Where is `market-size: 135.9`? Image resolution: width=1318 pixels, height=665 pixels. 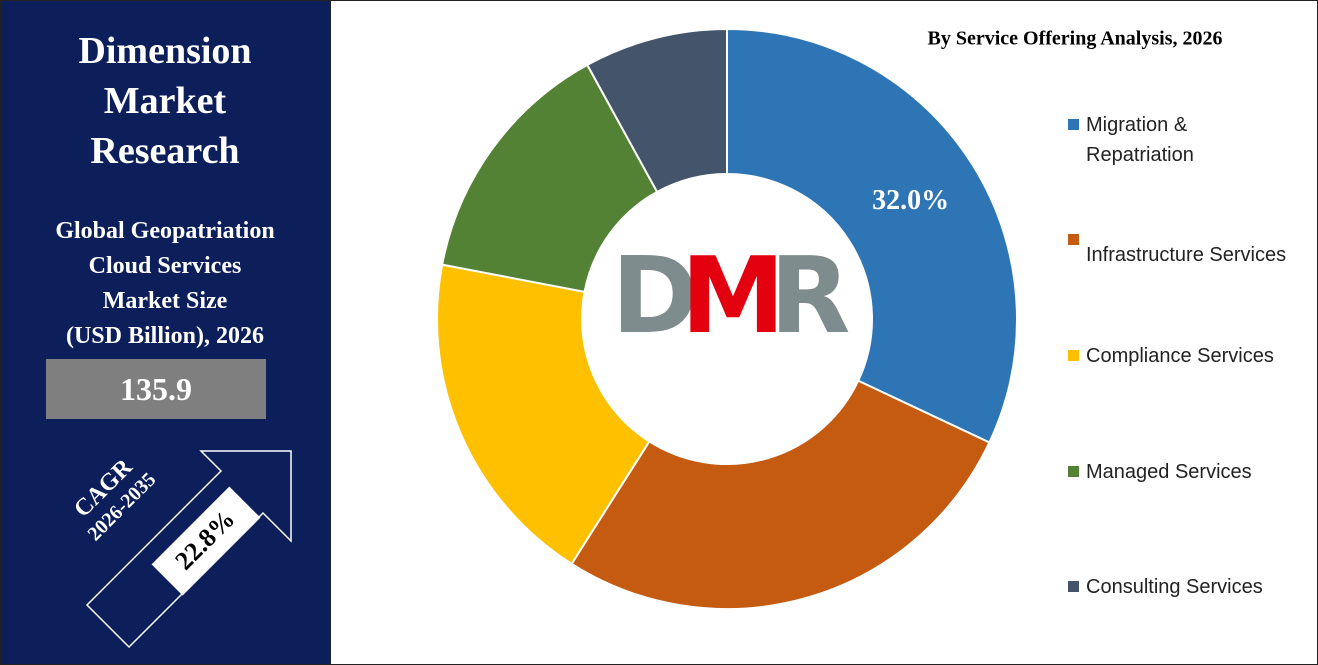 market-size: 135.9 is located at coordinates (156, 389).